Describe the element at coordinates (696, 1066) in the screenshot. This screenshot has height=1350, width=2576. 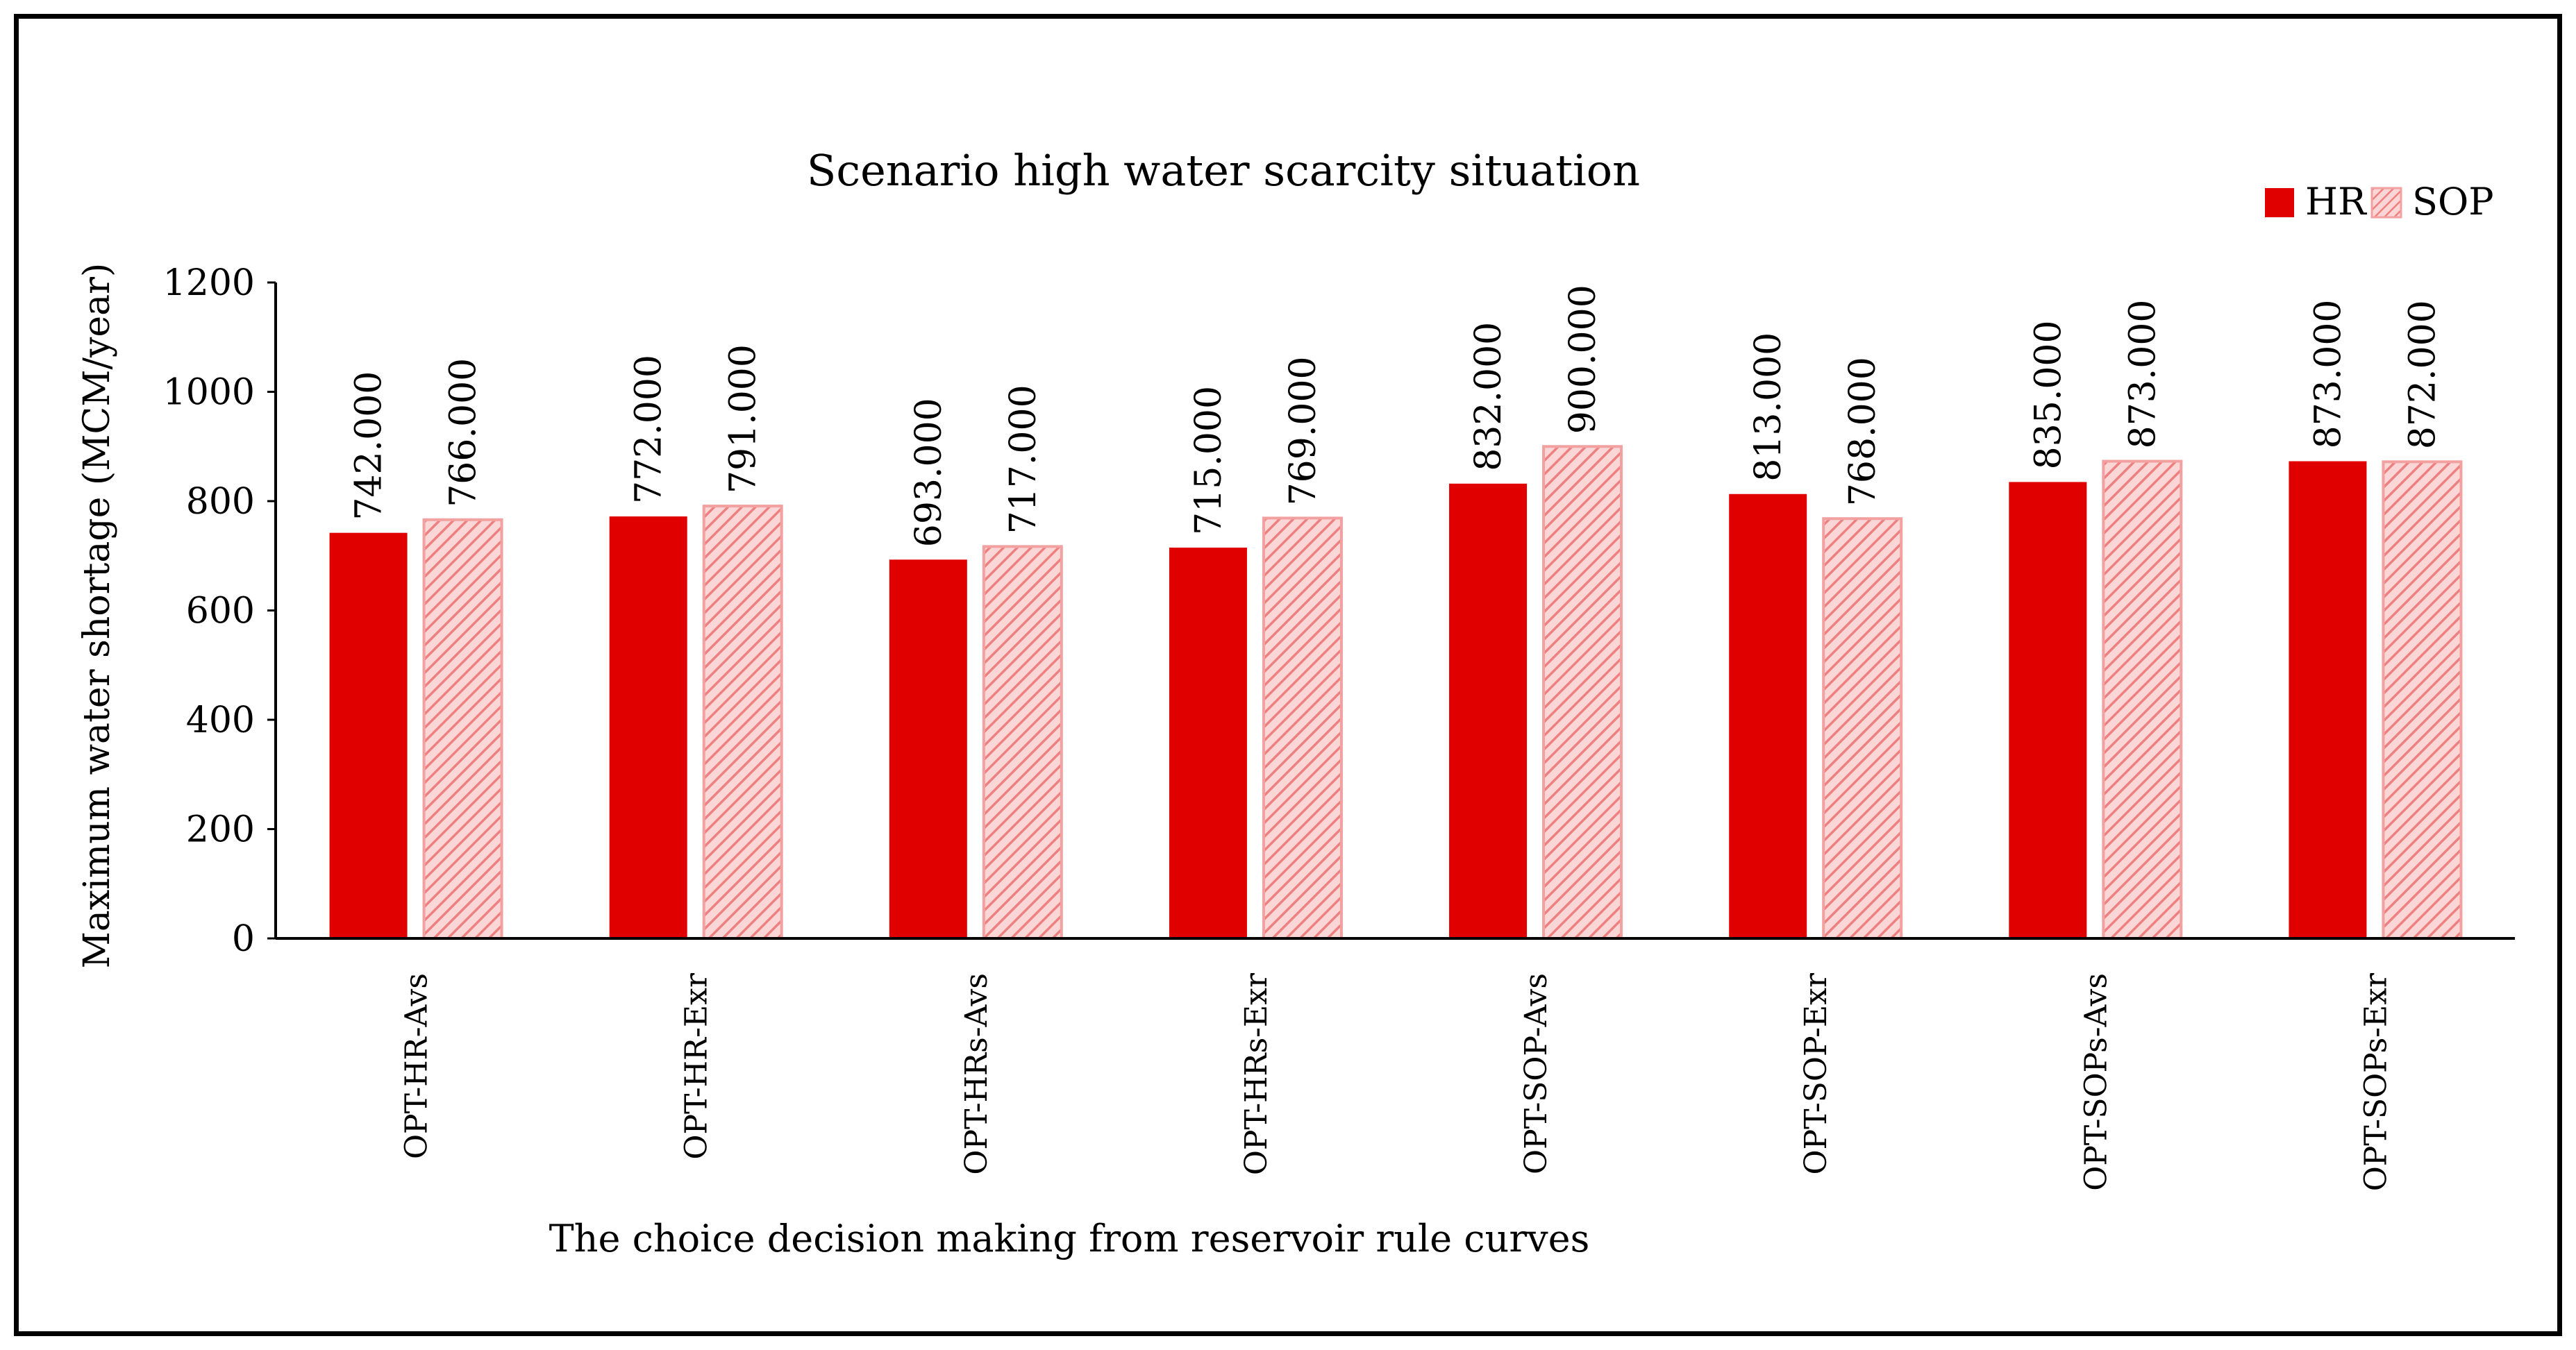
I see `x-tick-label: OPT-HR-Exr` at that location.